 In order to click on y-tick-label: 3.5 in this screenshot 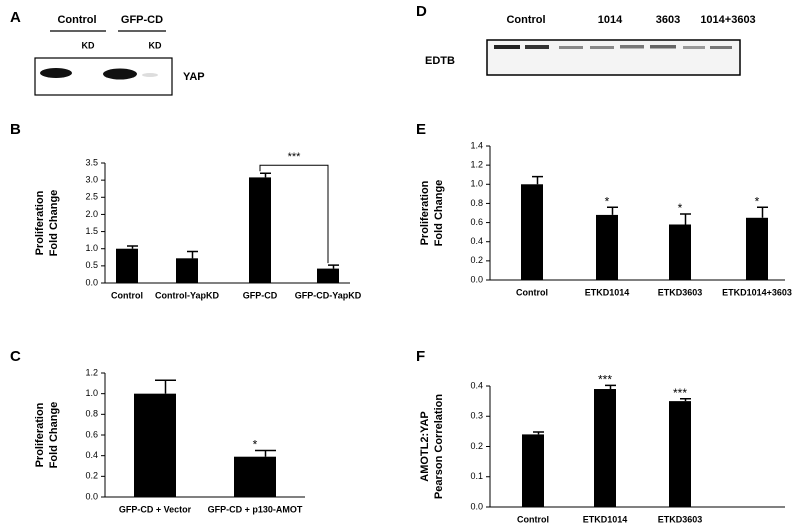, I will do `click(91, 162)`.